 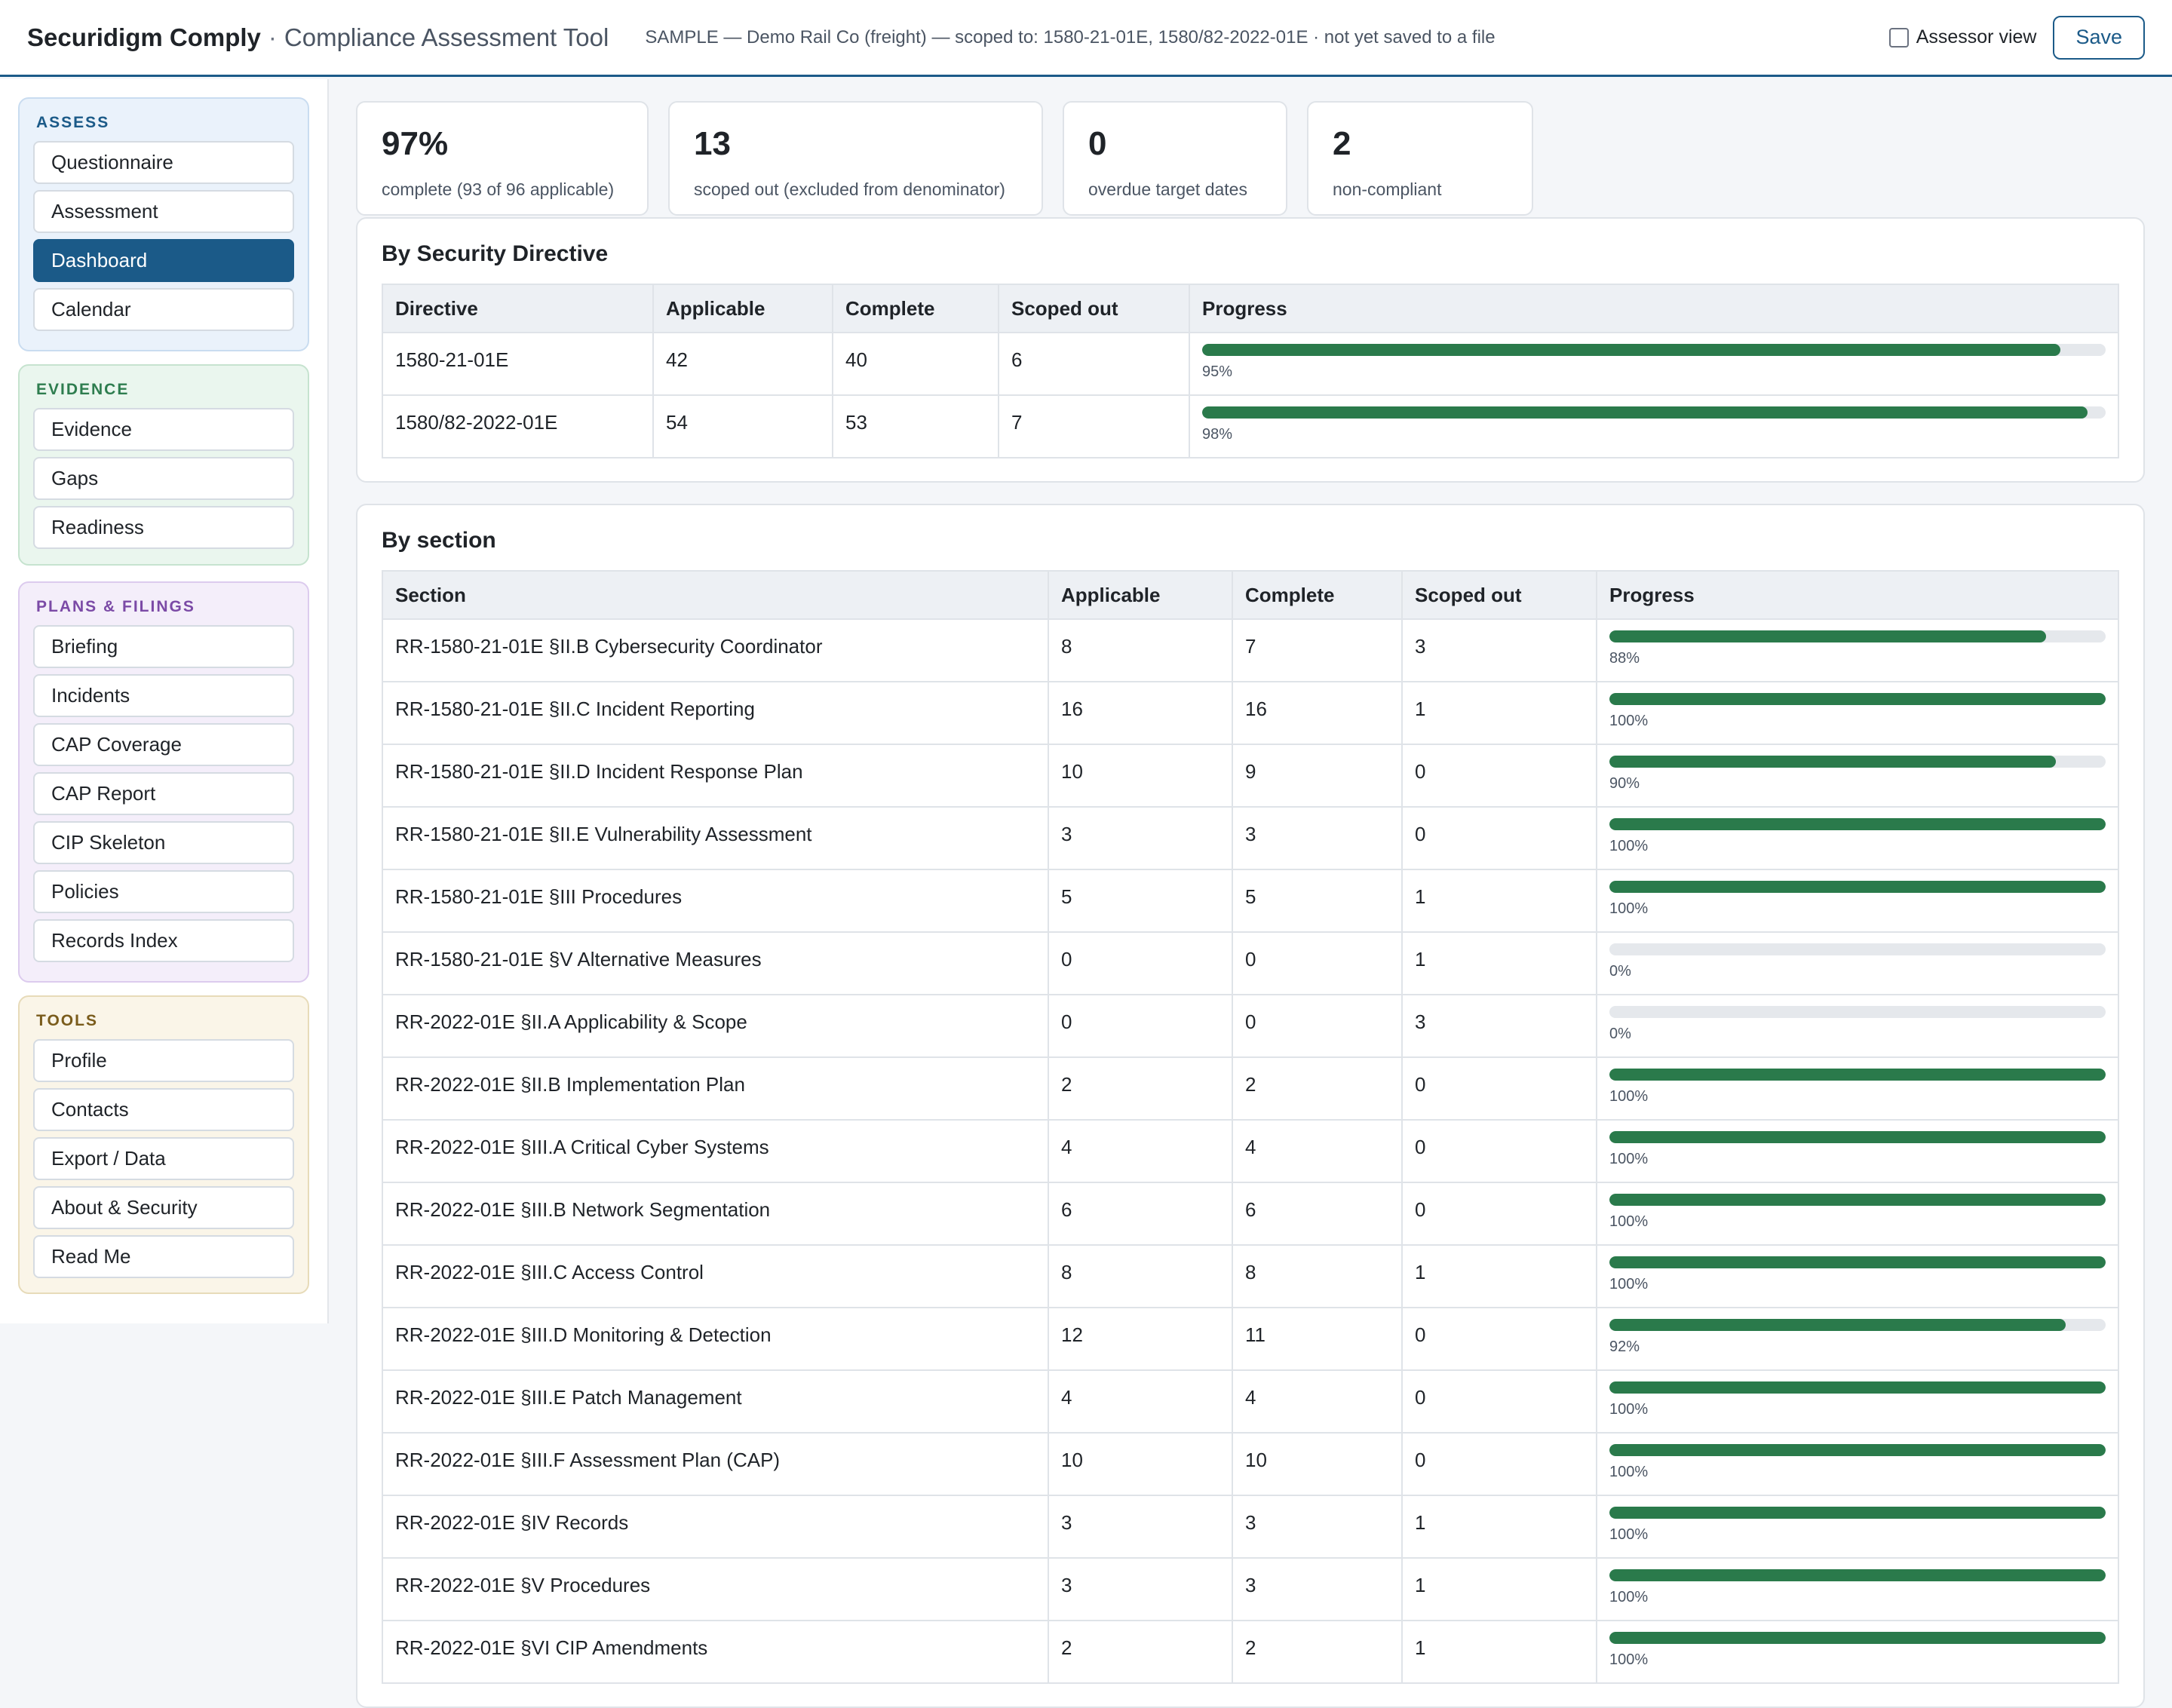 What do you see at coordinates (1624, 783) in the screenshot?
I see `progress-percent: 90%` at bounding box center [1624, 783].